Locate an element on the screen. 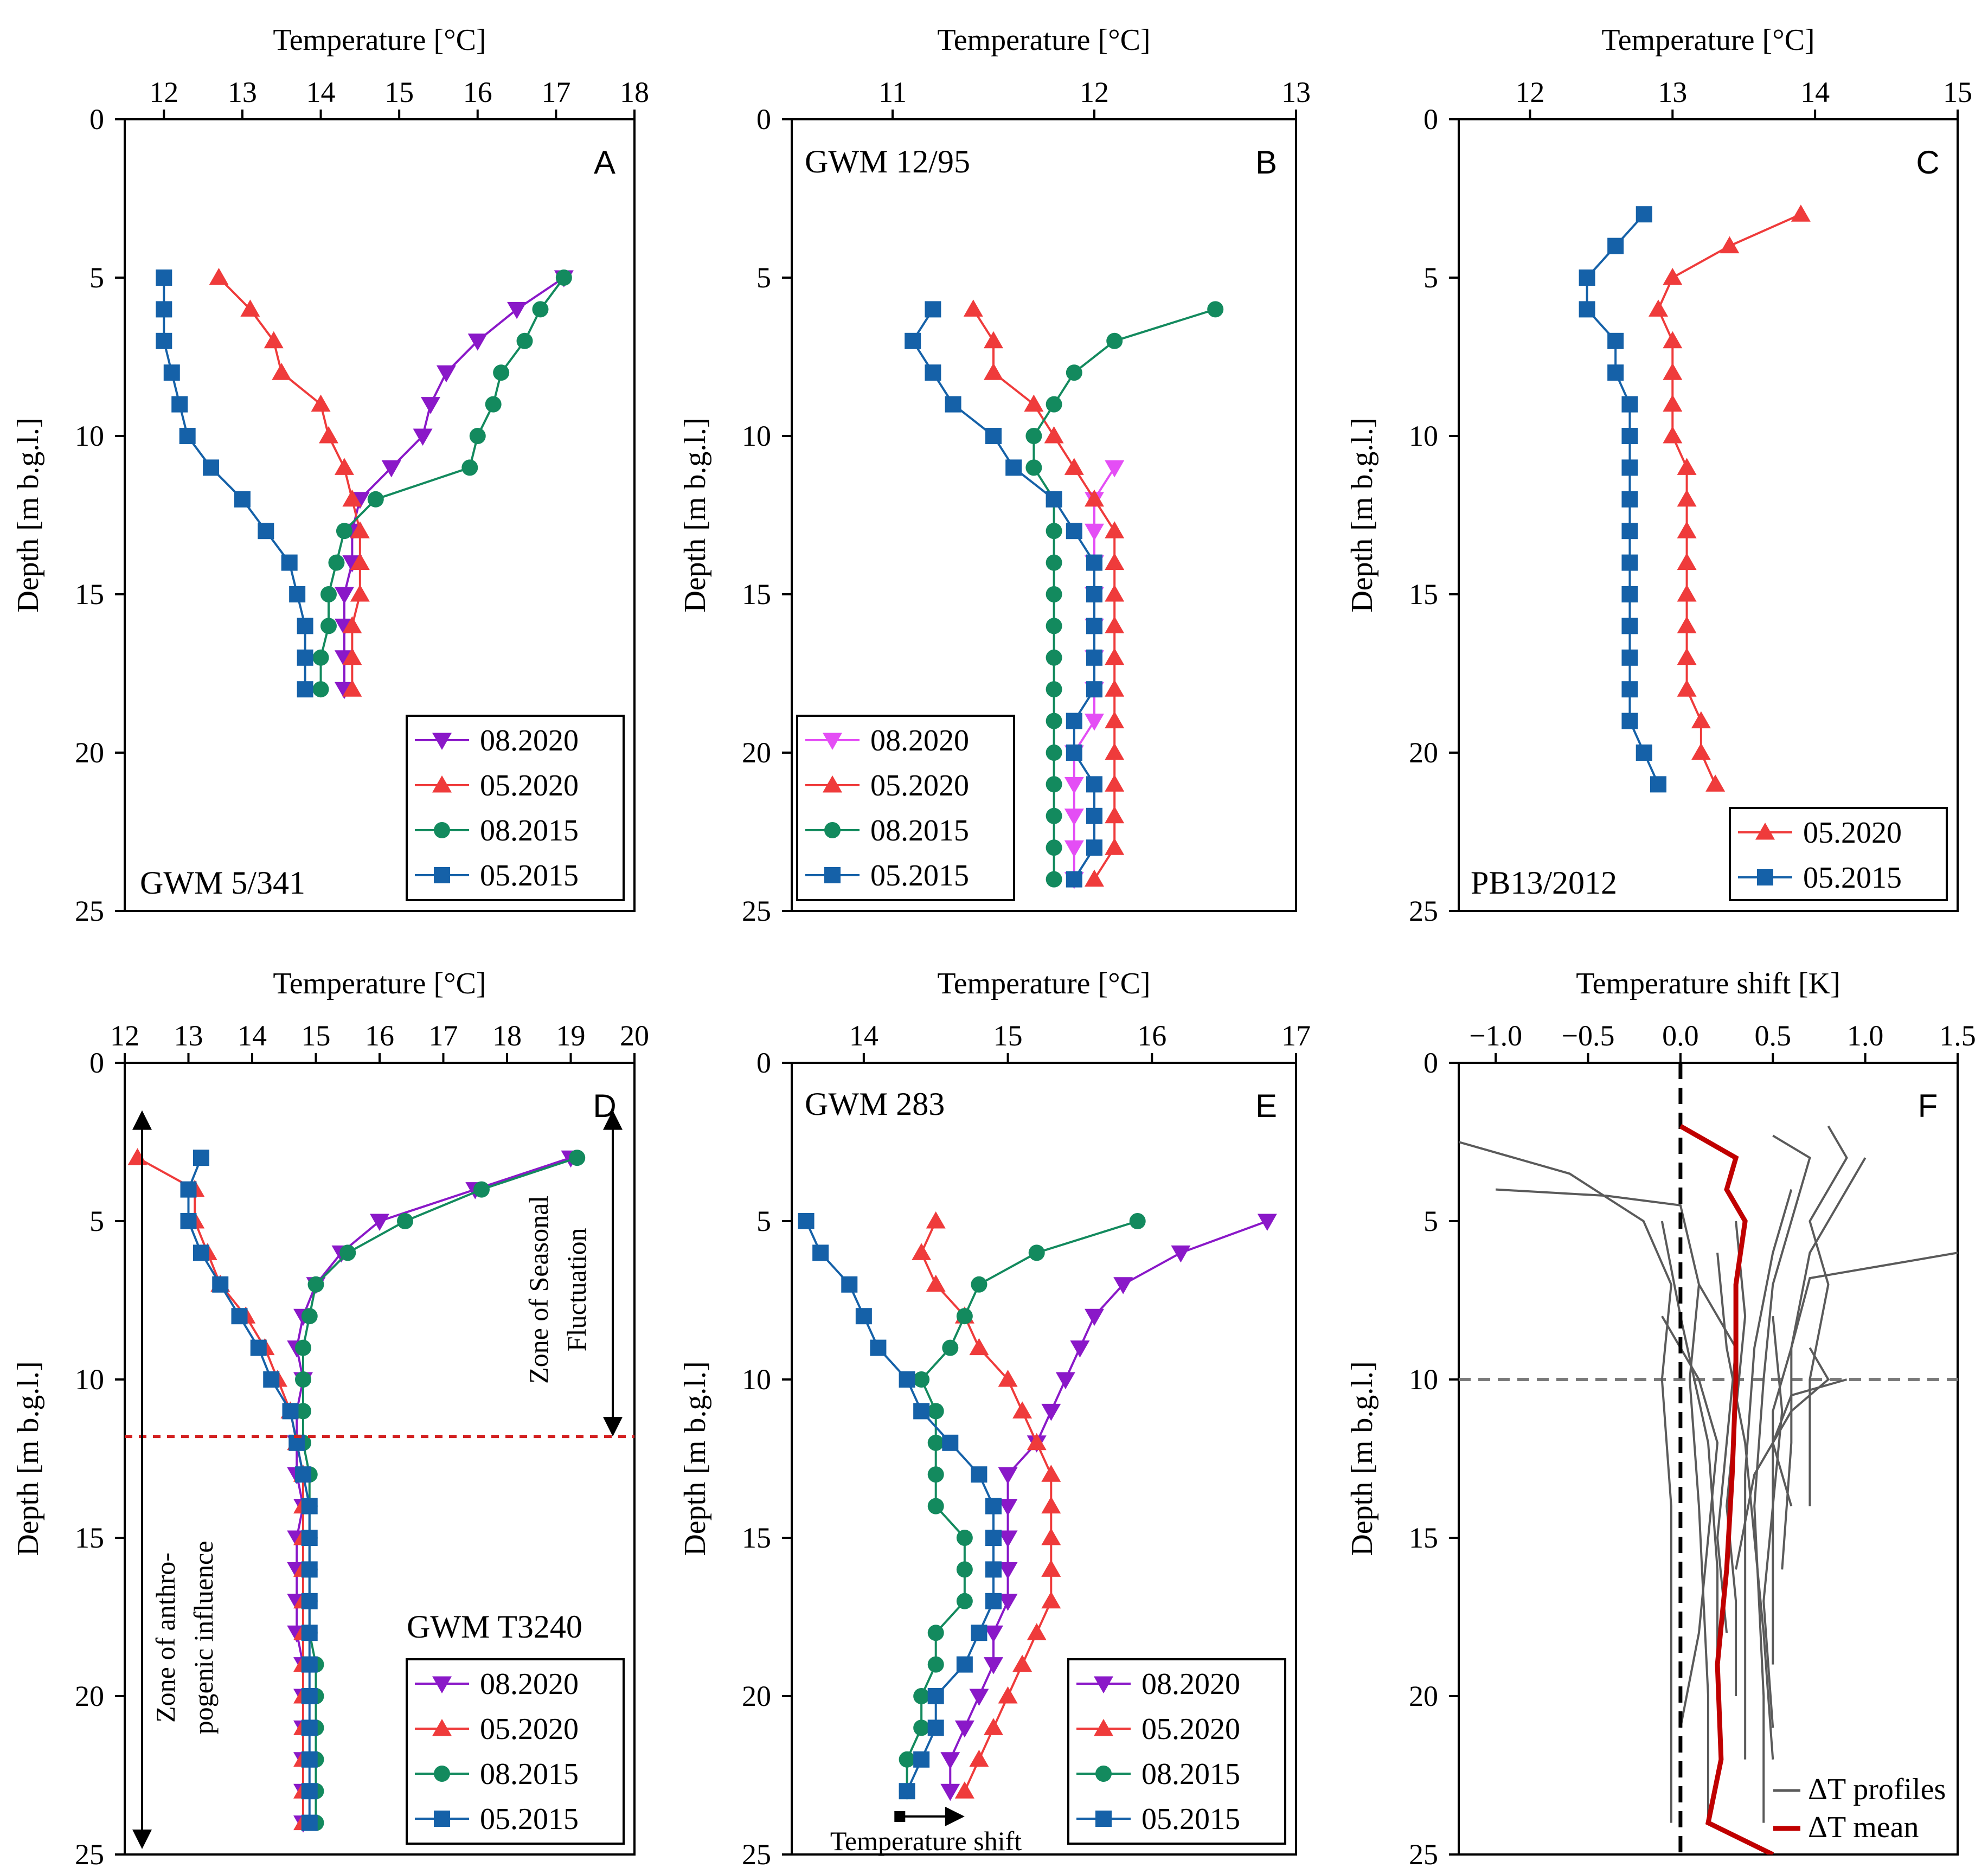 This screenshot has height=1874, width=1988. well-label: GWM 12/95 is located at coordinates (888, 161).